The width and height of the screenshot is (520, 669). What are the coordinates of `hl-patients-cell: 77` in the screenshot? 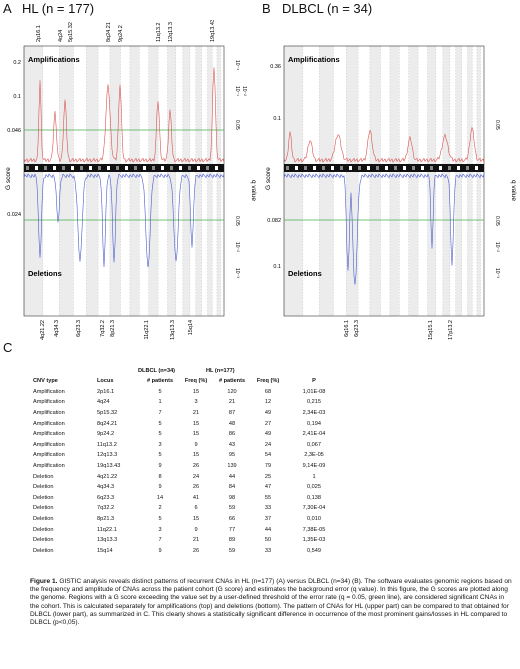 It's located at (232, 529).